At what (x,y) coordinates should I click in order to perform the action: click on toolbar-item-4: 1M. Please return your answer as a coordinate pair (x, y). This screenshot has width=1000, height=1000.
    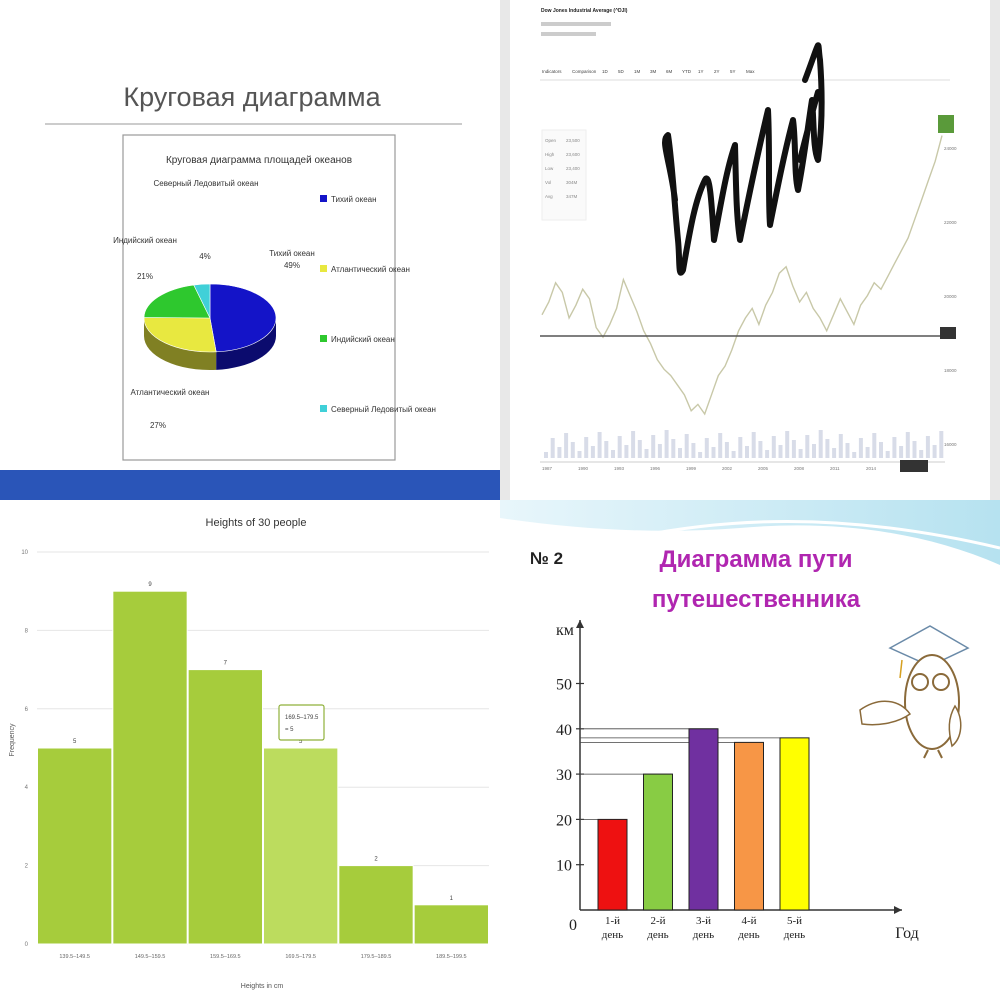
    Looking at the image, I should click on (637, 71).